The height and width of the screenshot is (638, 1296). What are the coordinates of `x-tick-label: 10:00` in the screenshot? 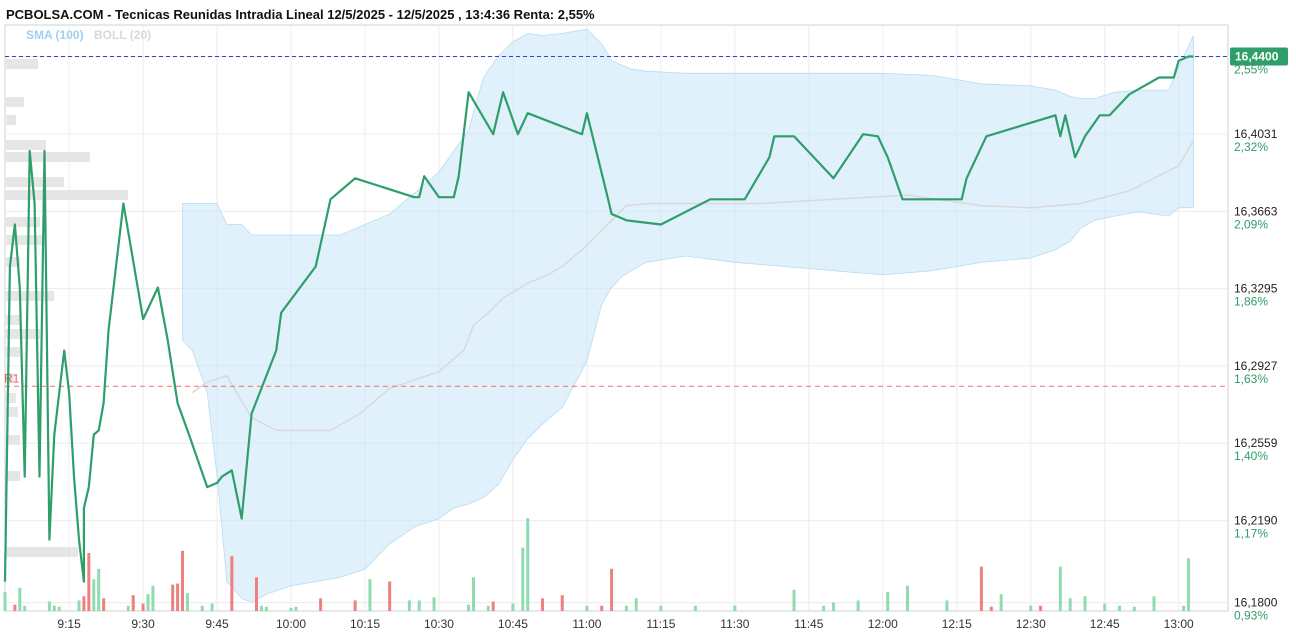 It's located at (291, 624).